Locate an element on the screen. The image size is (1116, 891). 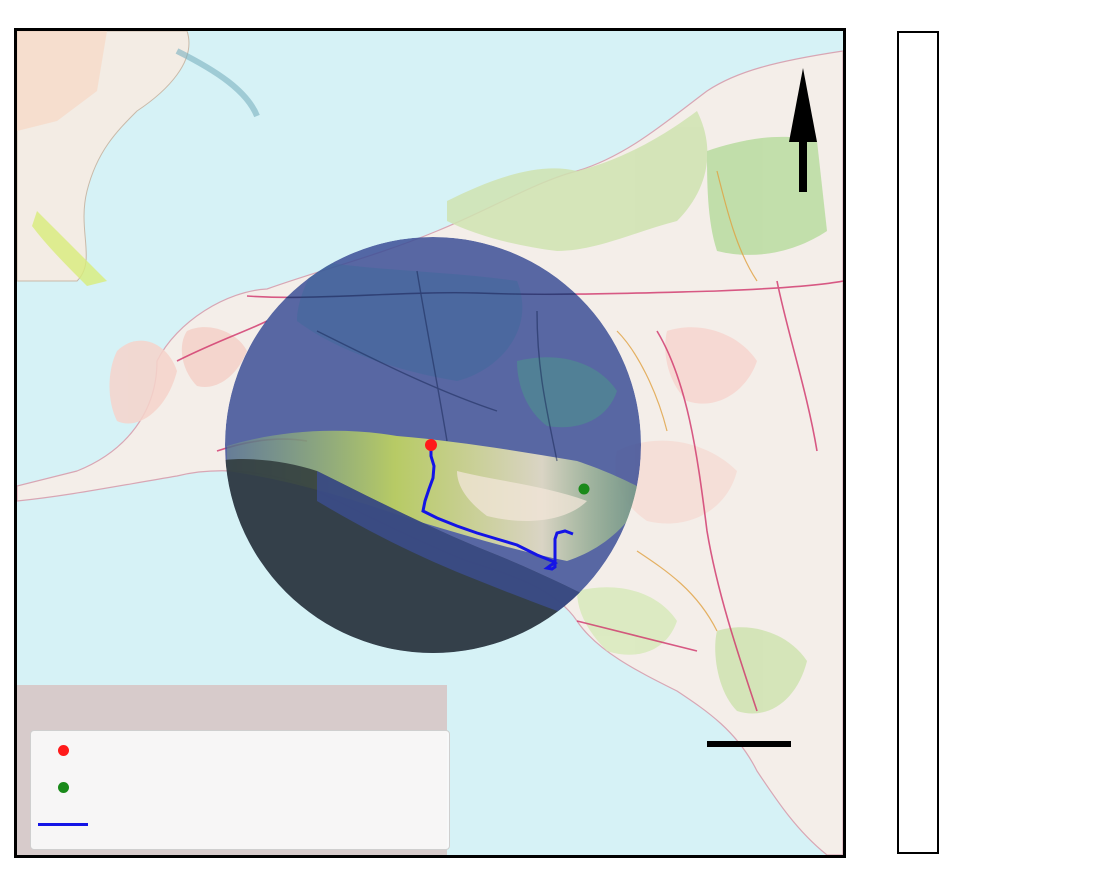
highest-elevation-marker is located at coordinates (584, 489).